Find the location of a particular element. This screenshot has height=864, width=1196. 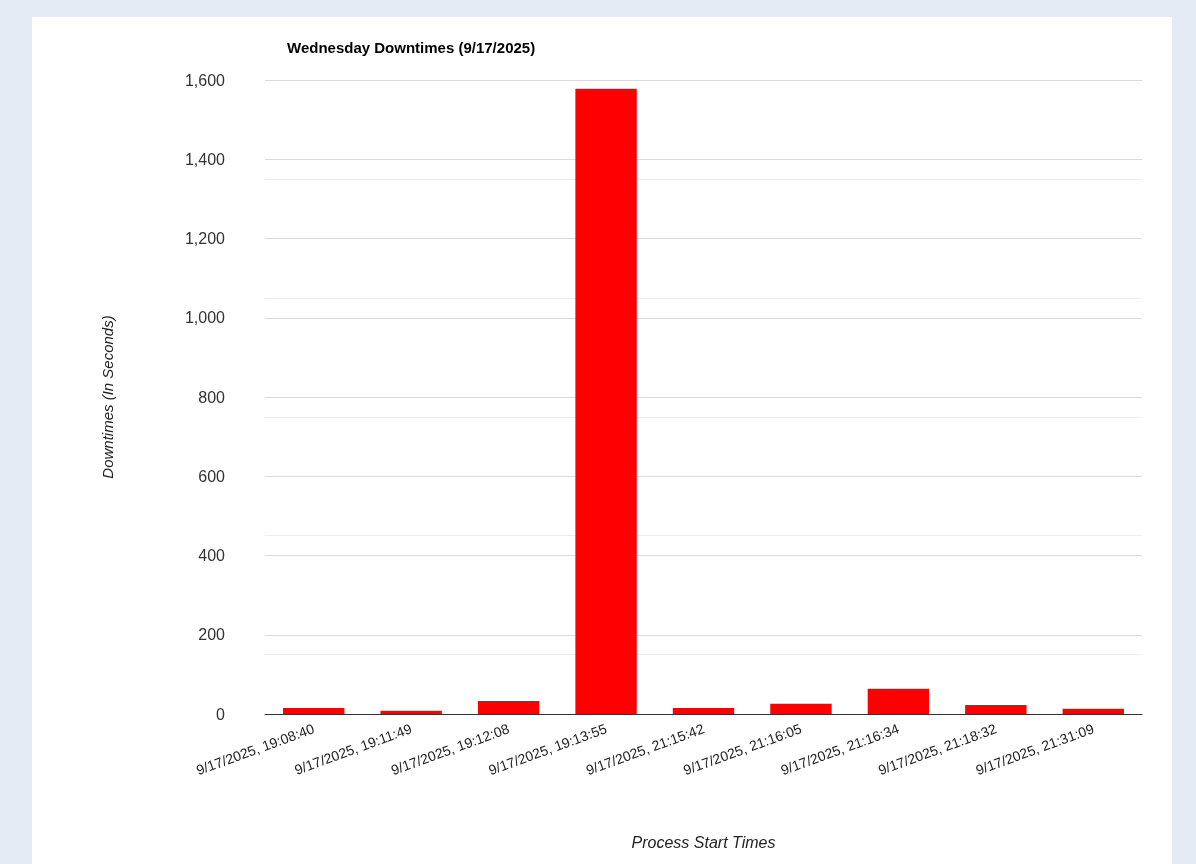

y-tick-label: 200 is located at coordinates (212, 635).